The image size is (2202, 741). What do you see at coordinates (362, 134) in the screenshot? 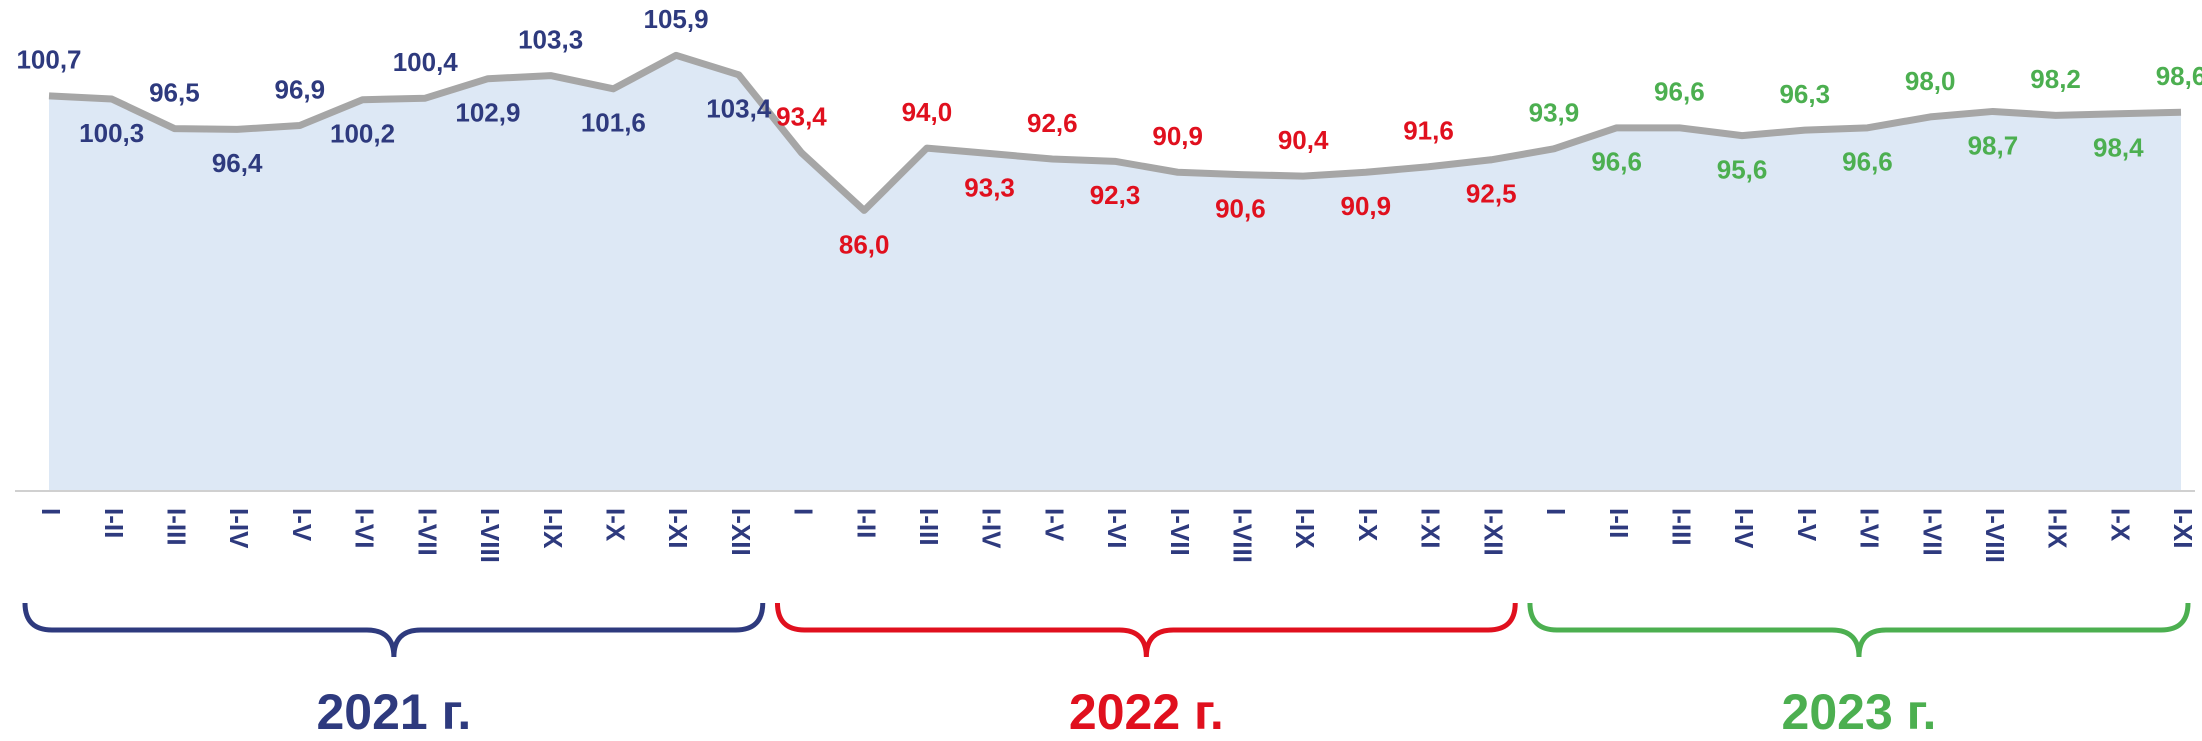
I see `value-label: 100,2` at bounding box center [362, 134].